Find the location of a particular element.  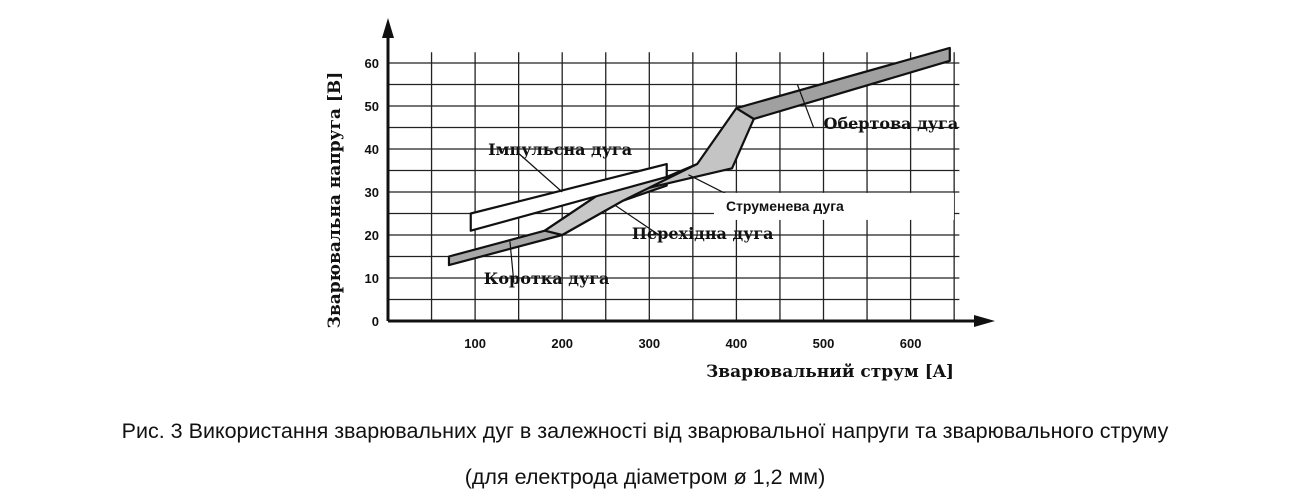

y-tick-label: 30 is located at coordinates (372, 192).